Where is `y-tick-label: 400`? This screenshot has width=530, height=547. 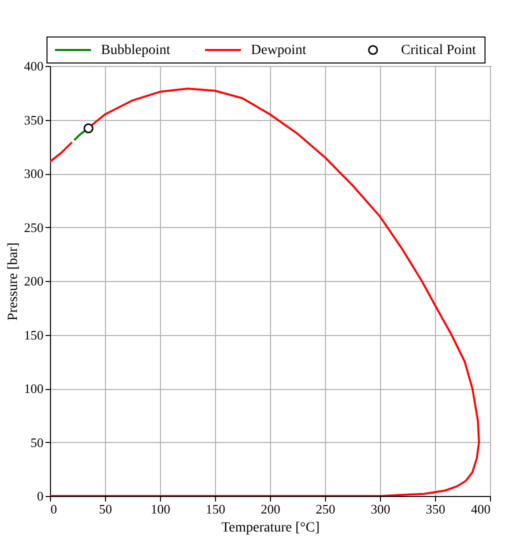
y-tick-label: 400 is located at coordinates (34, 66).